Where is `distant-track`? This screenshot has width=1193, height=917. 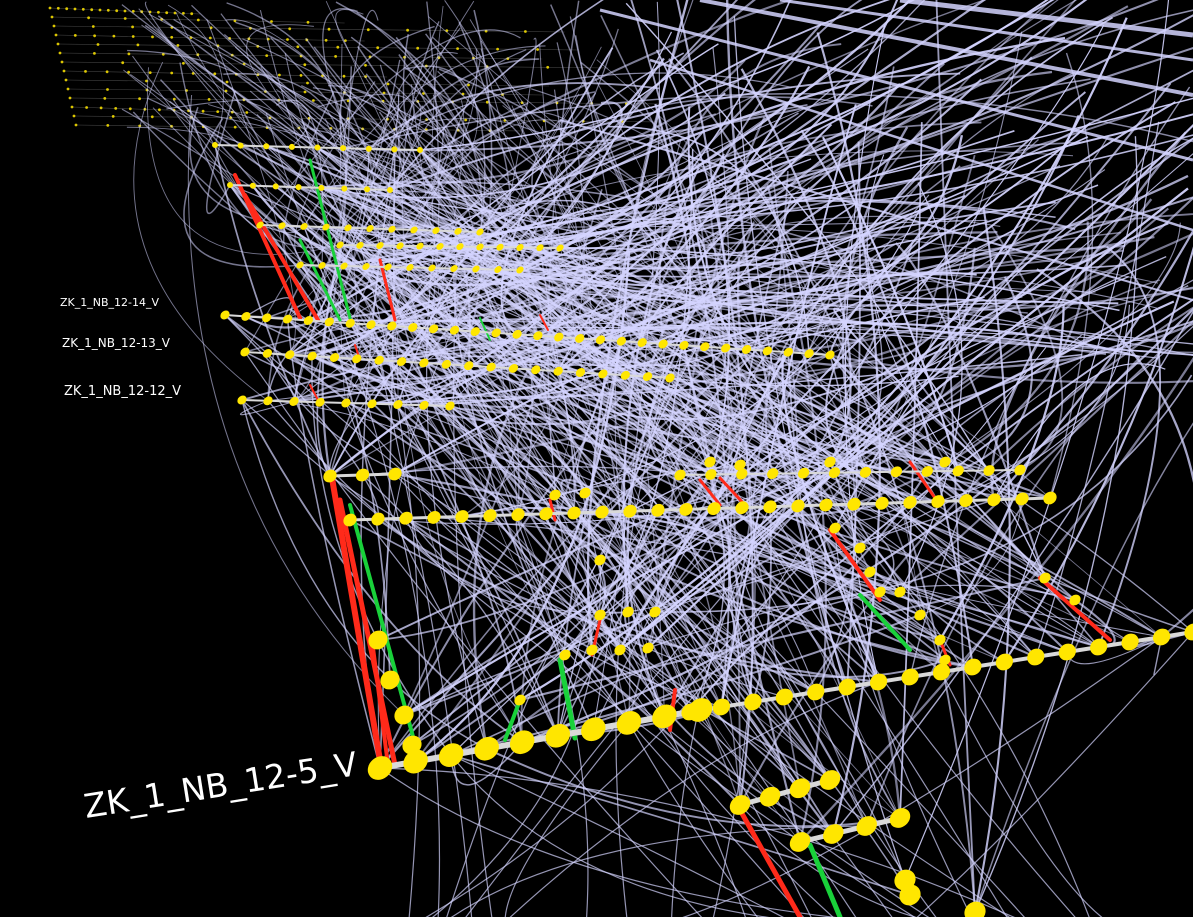 distant-track is located at coordinates (335, 65).